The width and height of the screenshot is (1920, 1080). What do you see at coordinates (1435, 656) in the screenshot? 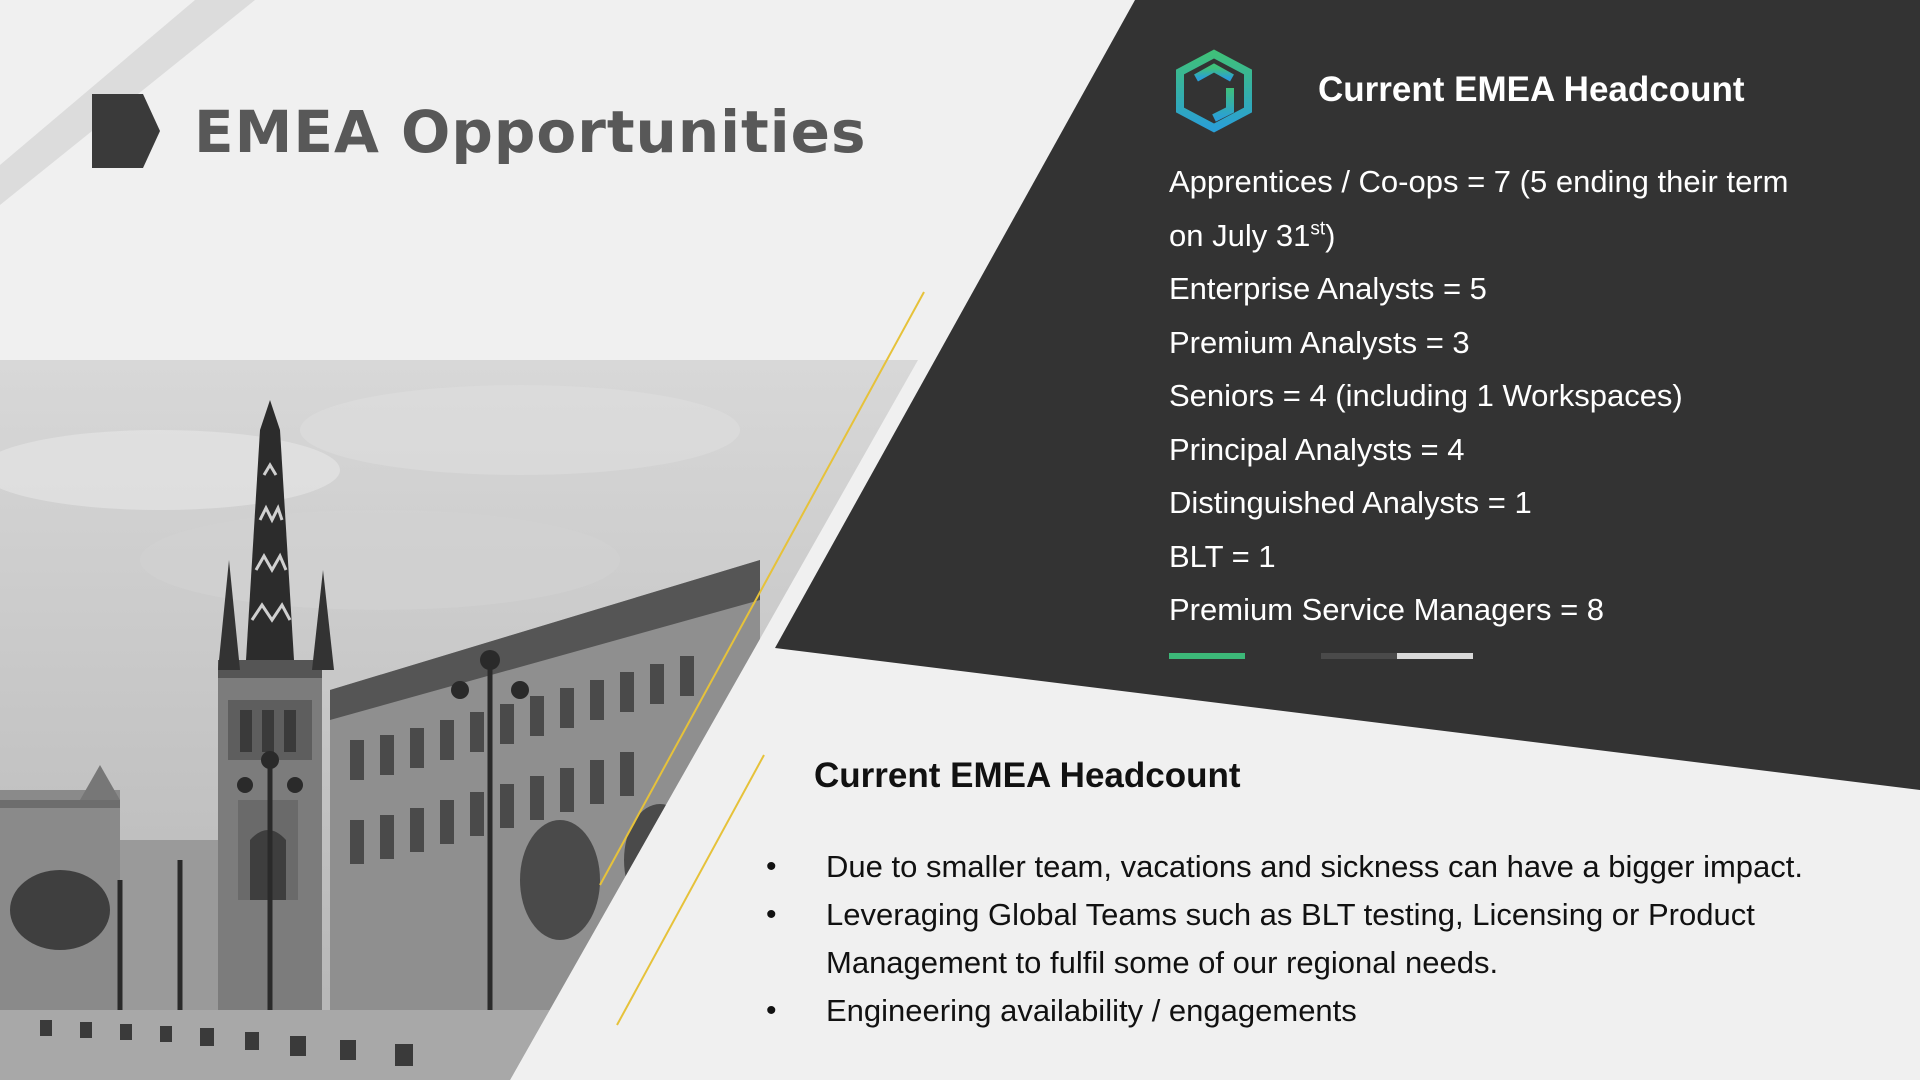
I see `accent-bar-light` at bounding box center [1435, 656].